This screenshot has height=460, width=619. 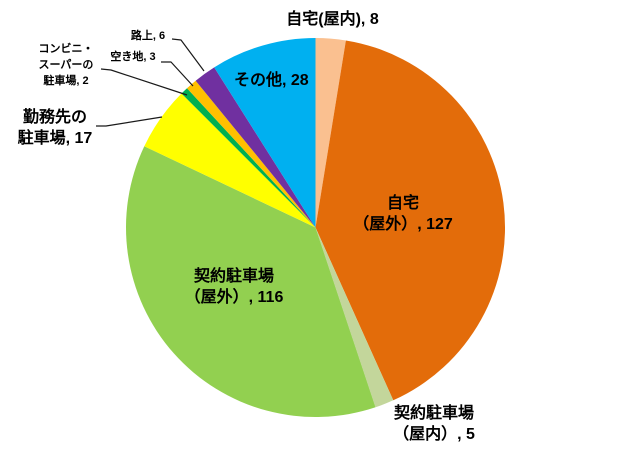 What do you see at coordinates (129, 121) in the screenshot?
I see `leader-line-workplace` at bounding box center [129, 121].